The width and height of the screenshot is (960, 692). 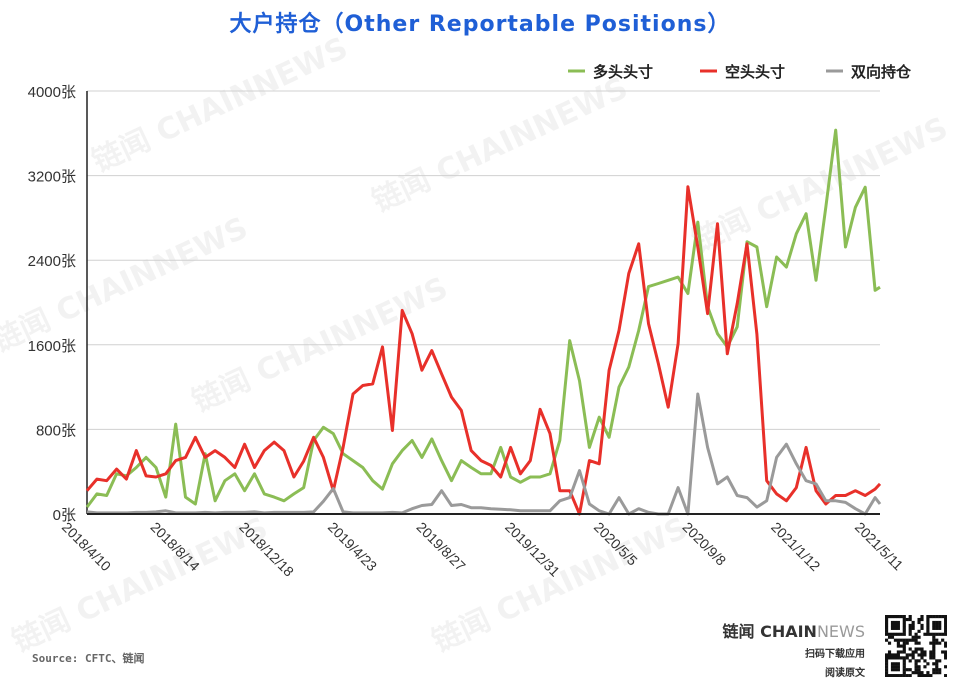 I want to click on qr-code, so click(x=916, y=646).